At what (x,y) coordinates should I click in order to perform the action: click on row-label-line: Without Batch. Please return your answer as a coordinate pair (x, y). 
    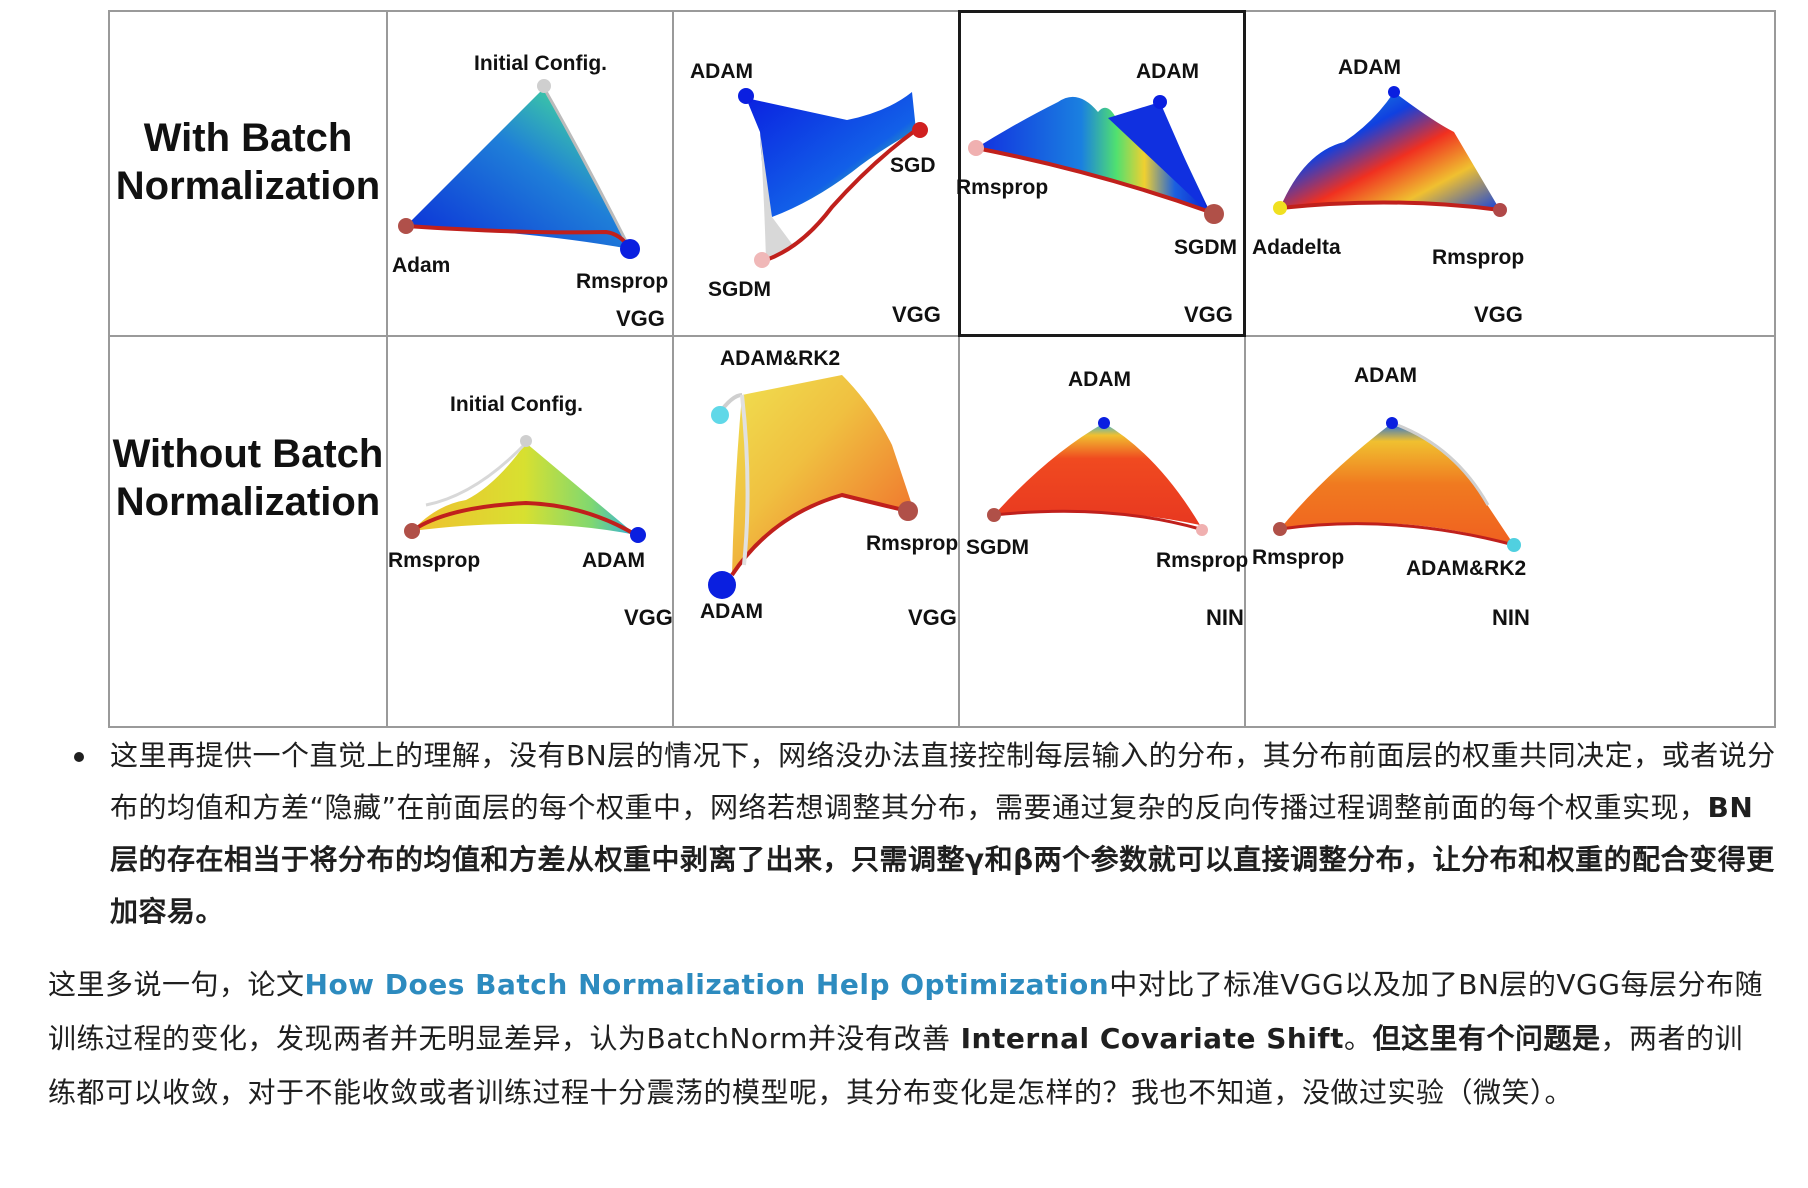
    Looking at the image, I should click on (248, 454).